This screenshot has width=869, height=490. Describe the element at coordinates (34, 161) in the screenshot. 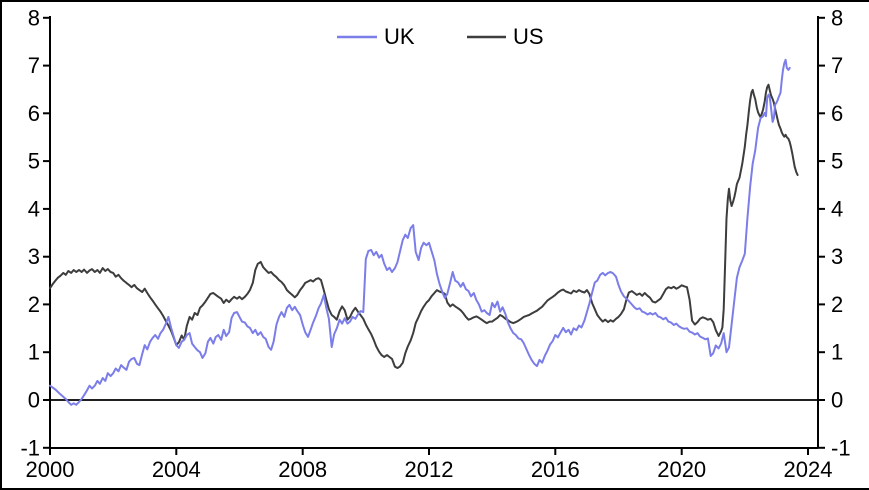

I see `y-axis-left-label: 5` at that location.